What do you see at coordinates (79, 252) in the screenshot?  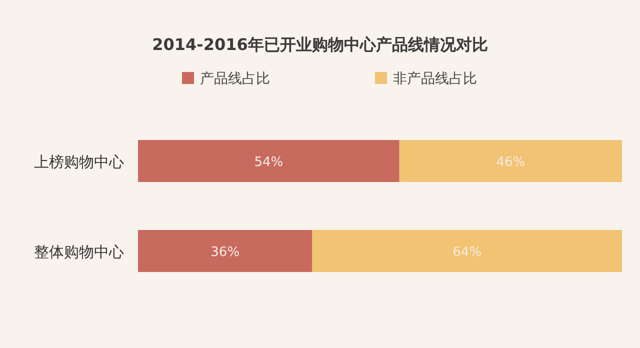 I see `y-tick-label: 整体购物中心` at bounding box center [79, 252].